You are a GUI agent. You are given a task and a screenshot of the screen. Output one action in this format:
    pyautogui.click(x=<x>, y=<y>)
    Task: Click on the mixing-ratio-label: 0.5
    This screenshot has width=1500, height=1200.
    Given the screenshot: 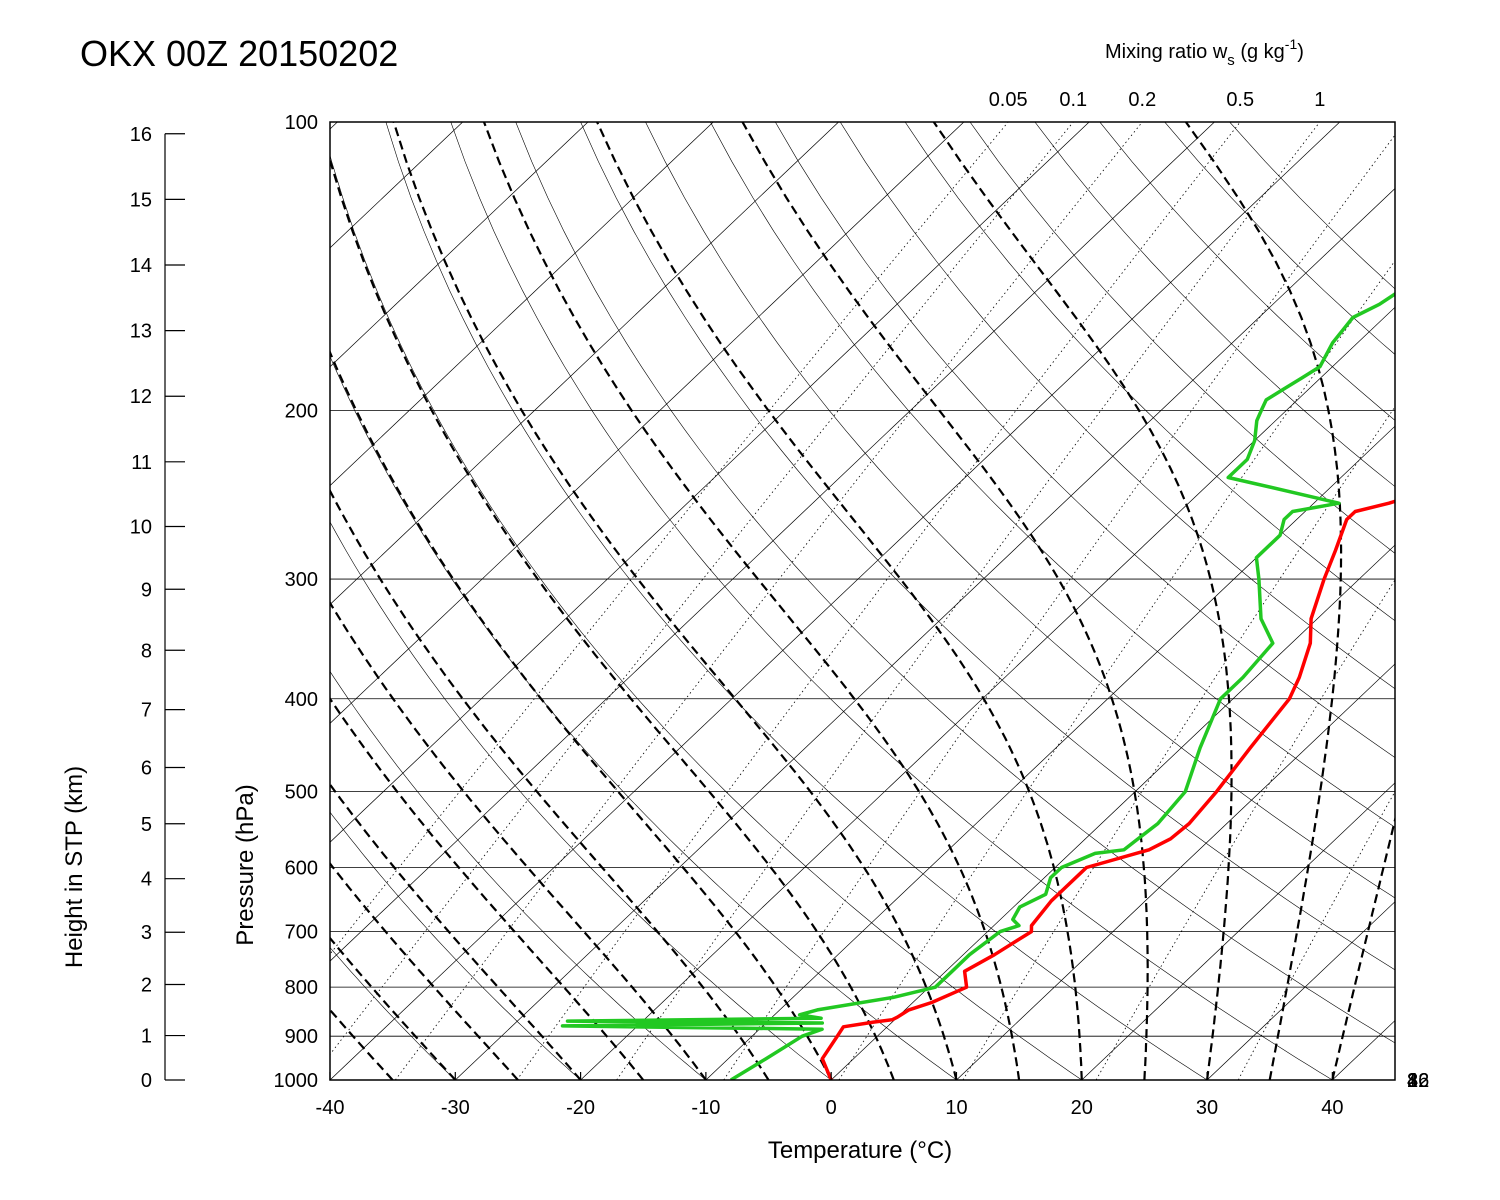 What is the action you would take?
    pyautogui.click(x=1240, y=100)
    